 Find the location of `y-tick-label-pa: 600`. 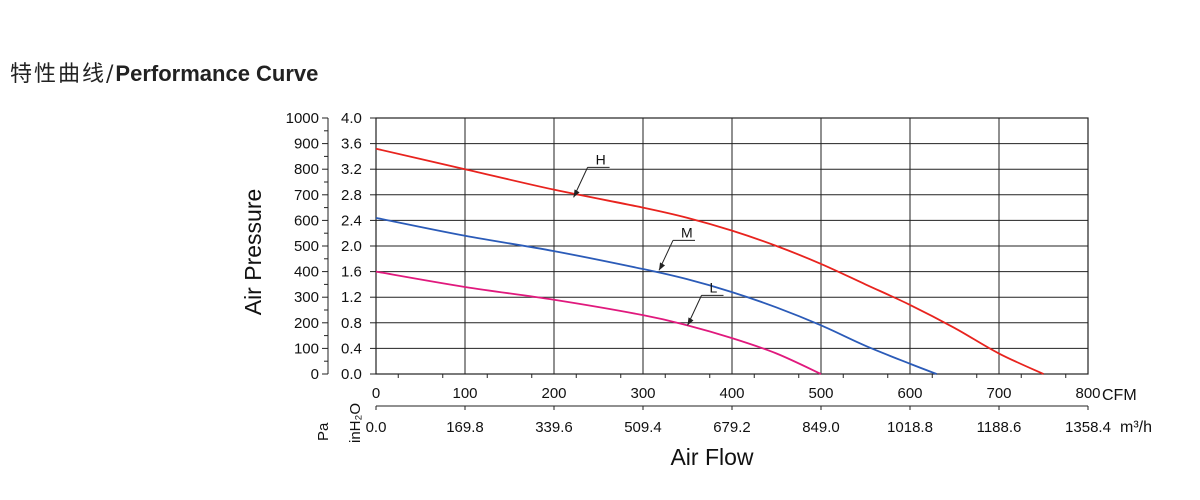

y-tick-label-pa: 600 is located at coordinates (306, 220).